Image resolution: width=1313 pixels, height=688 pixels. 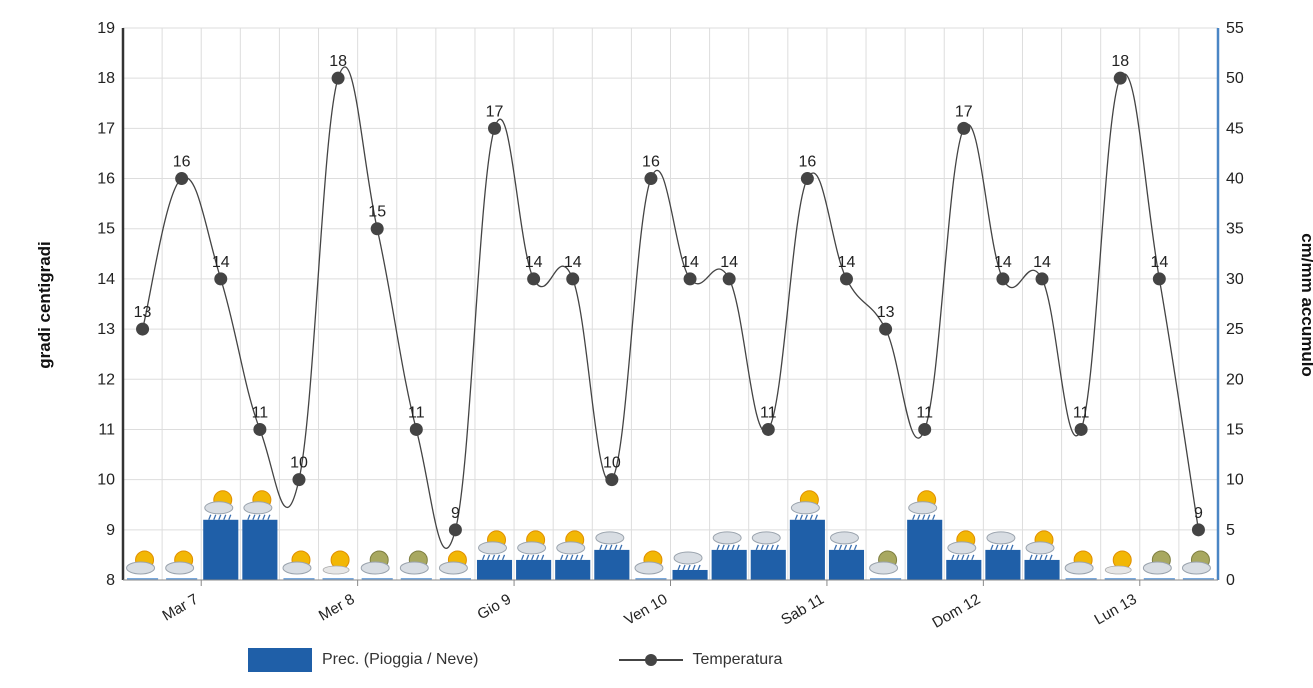 What do you see at coordinates (1230, 580) in the screenshot?
I see `right-tick-label: 0` at bounding box center [1230, 580].